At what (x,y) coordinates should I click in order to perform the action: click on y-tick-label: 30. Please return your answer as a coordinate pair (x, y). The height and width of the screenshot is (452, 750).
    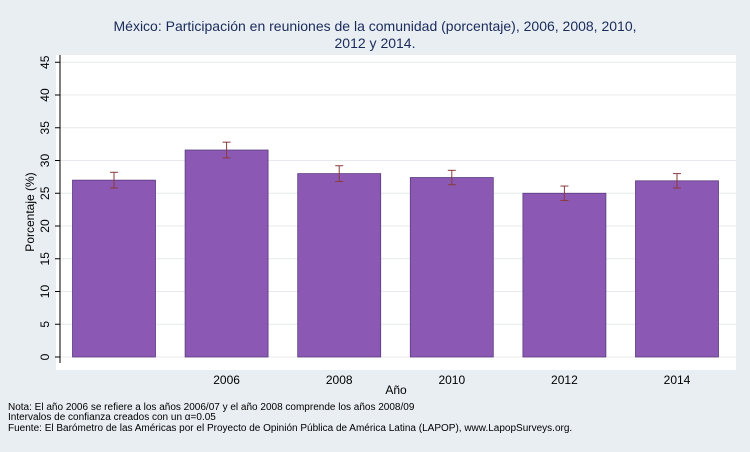
    Looking at the image, I should click on (45, 161).